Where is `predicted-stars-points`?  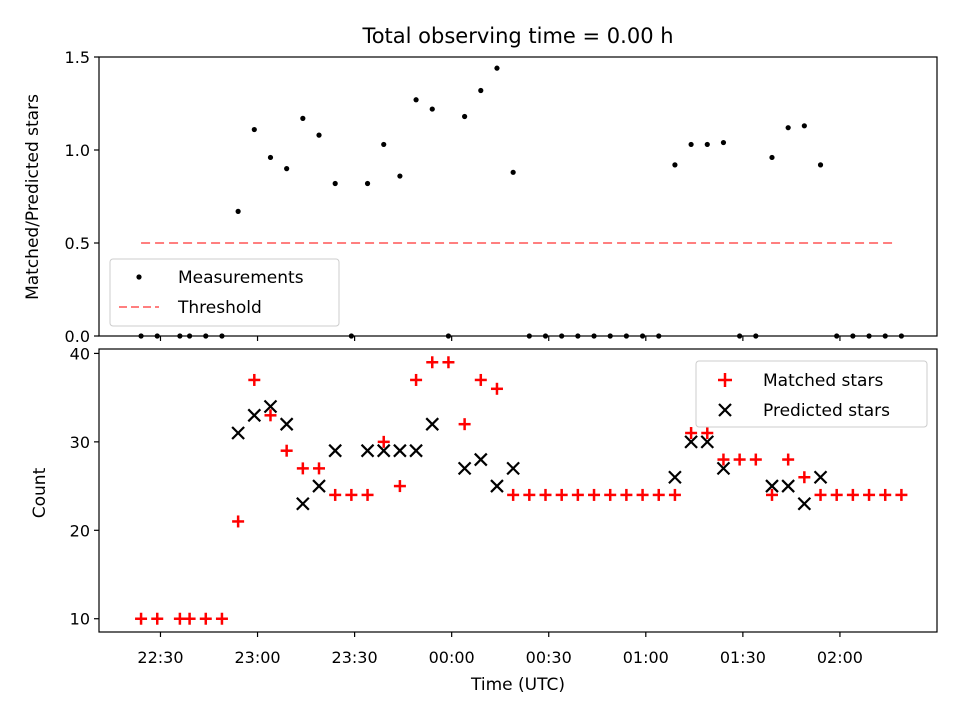
predicted-stars-points is located at coordinates (529, 455).